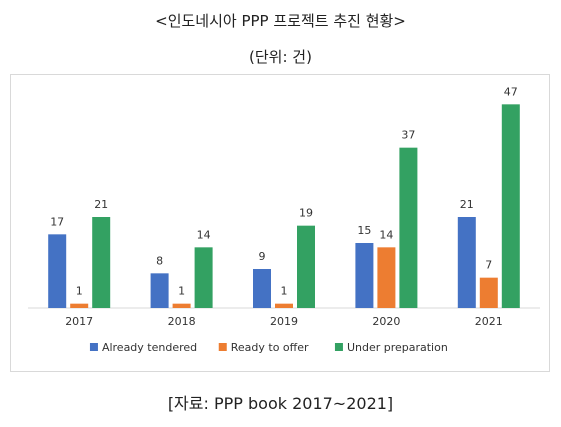  Describe the element at coordinates (466, 262) in the screenshot. I see `bar-2021-already-tendered` at that location.